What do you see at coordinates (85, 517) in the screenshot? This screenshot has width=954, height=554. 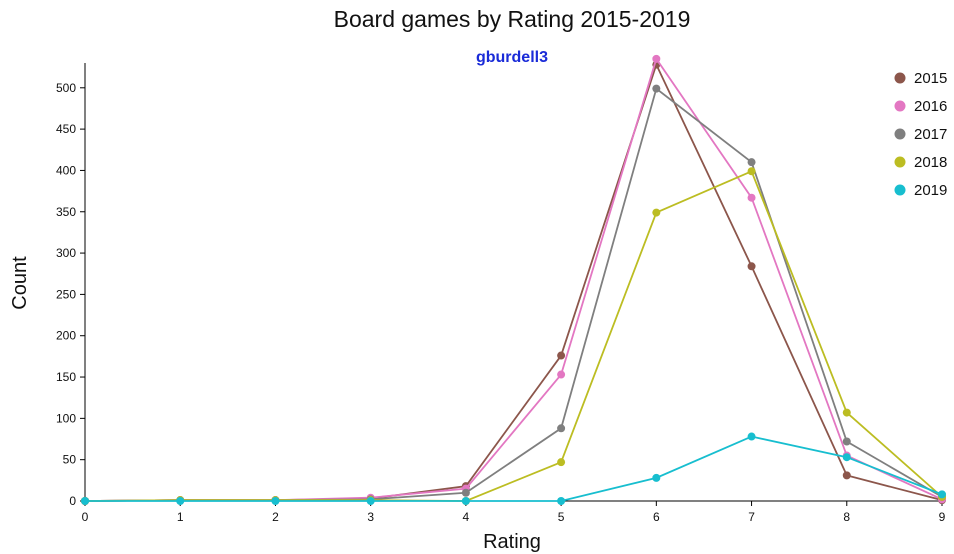 I see `x-tick-label: 0` at bounding box center [85, 517].